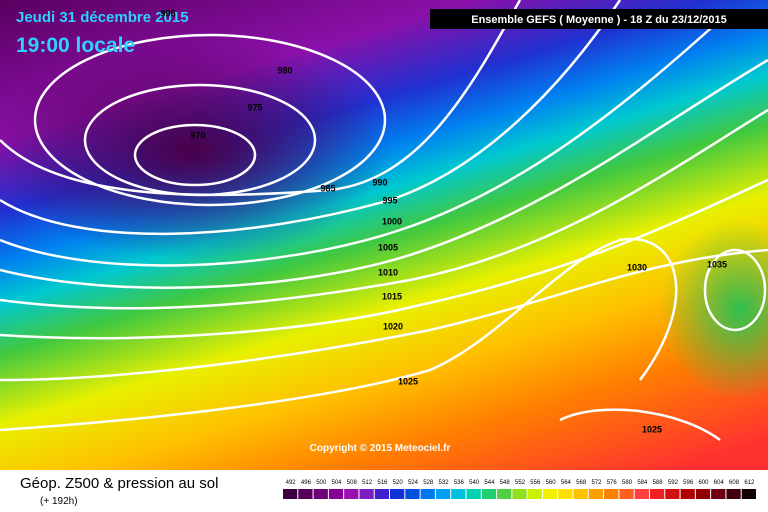 The width and height of the screenshot is (768, 512). What do you see at coordinates (380, 448) in the screenshot?
I see `copyright: Copyright © 2015 Meteociel.fr` at bounding box center [380, 448].